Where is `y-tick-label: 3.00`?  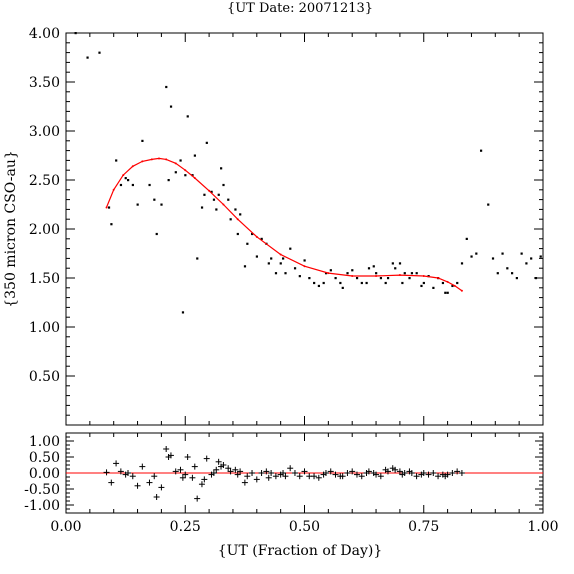 y-tick-label: 3.00 is located at coordinates (44, 132).